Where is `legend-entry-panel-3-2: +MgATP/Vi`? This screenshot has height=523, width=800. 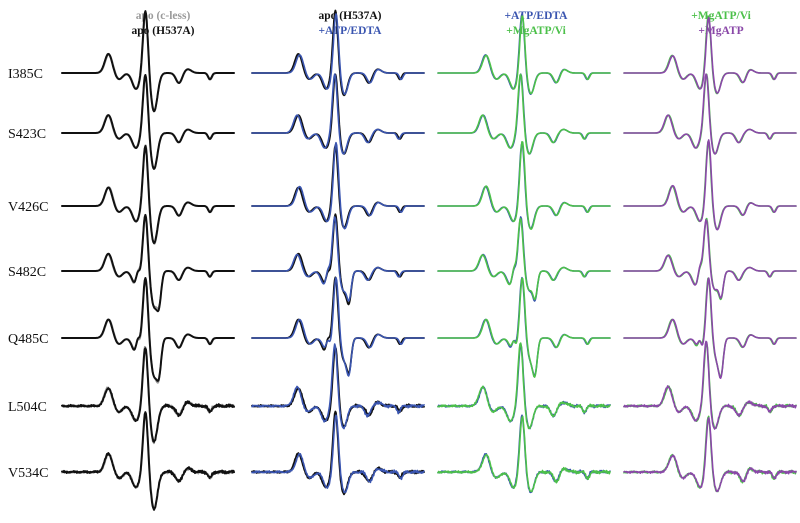
legend-entry-panel-3-2: +MgATP/Vi is located at coordinates (536, 31).